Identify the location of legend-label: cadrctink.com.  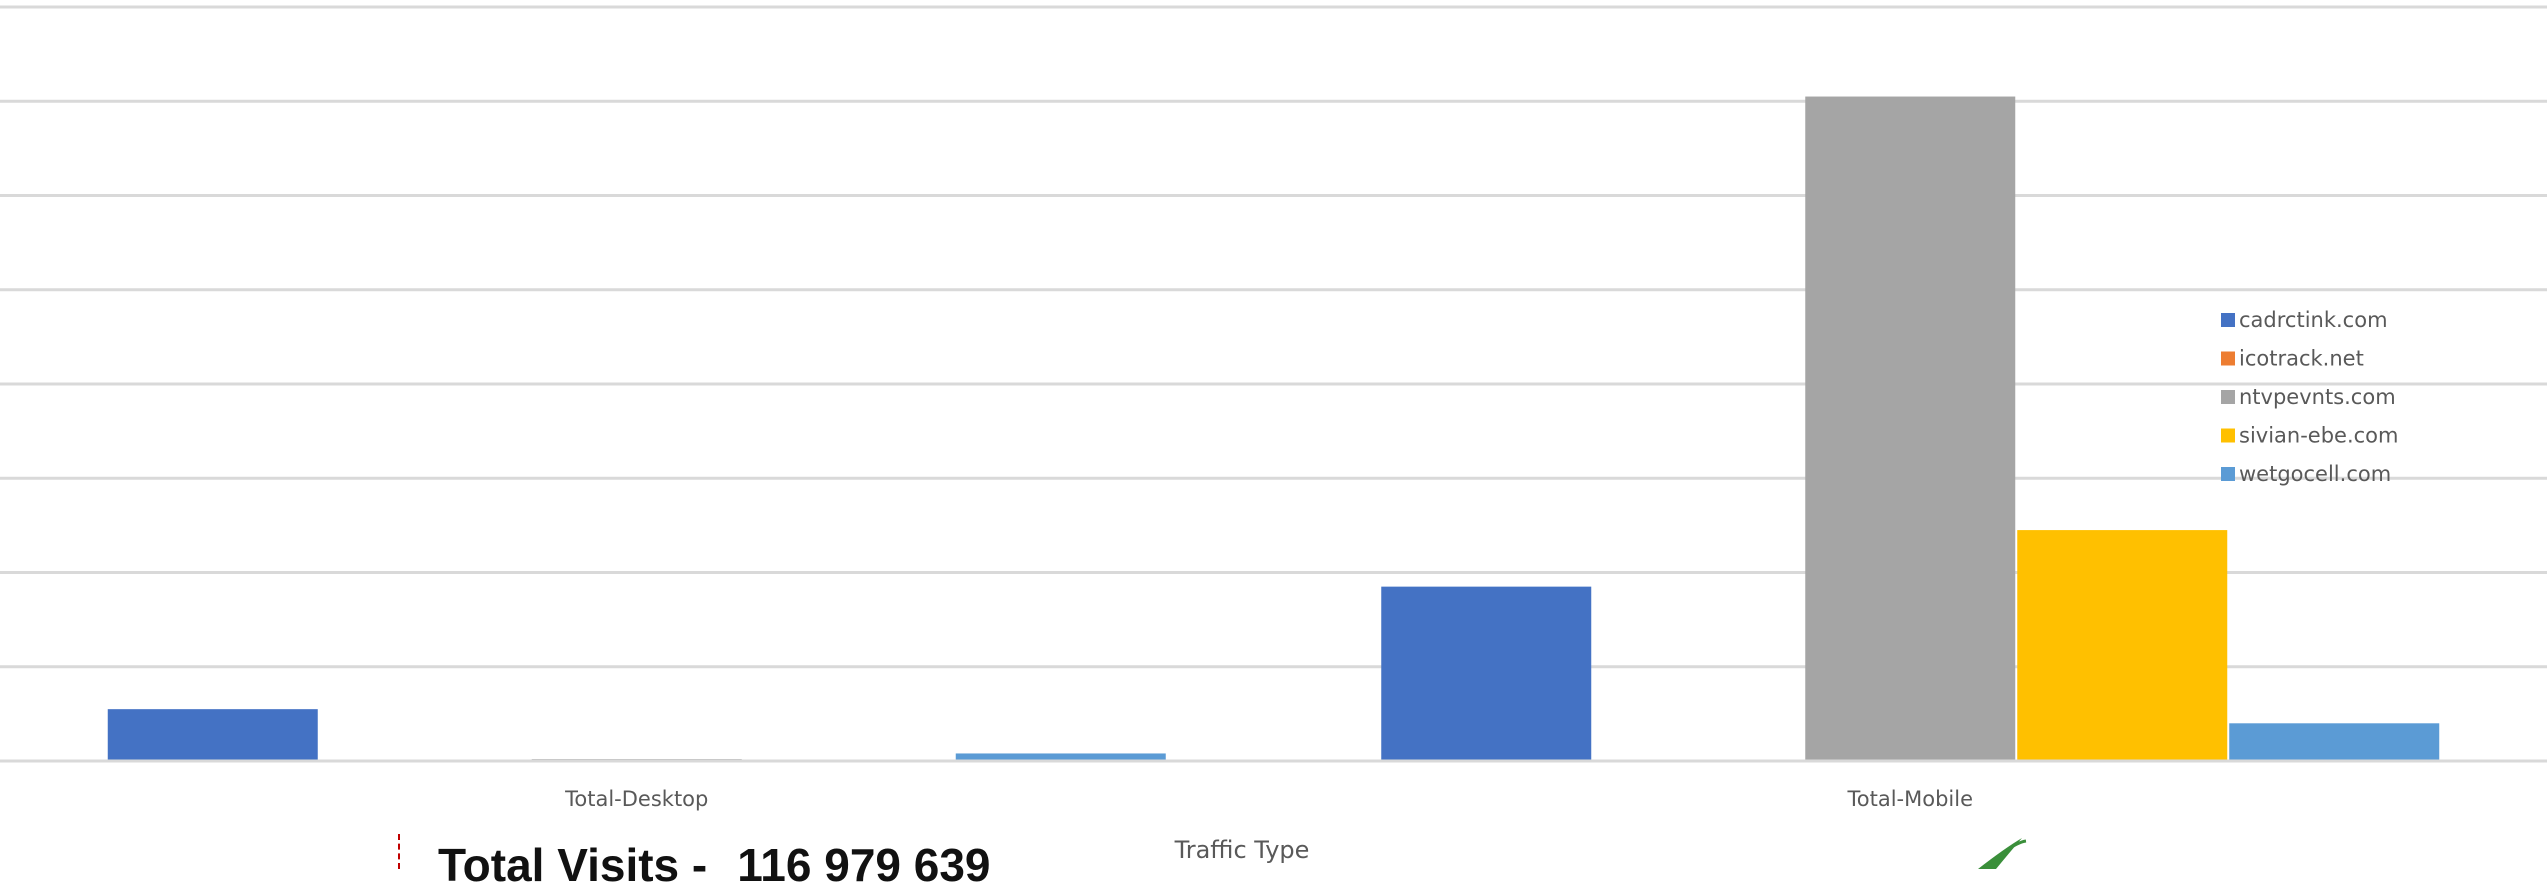
(2313, 320).